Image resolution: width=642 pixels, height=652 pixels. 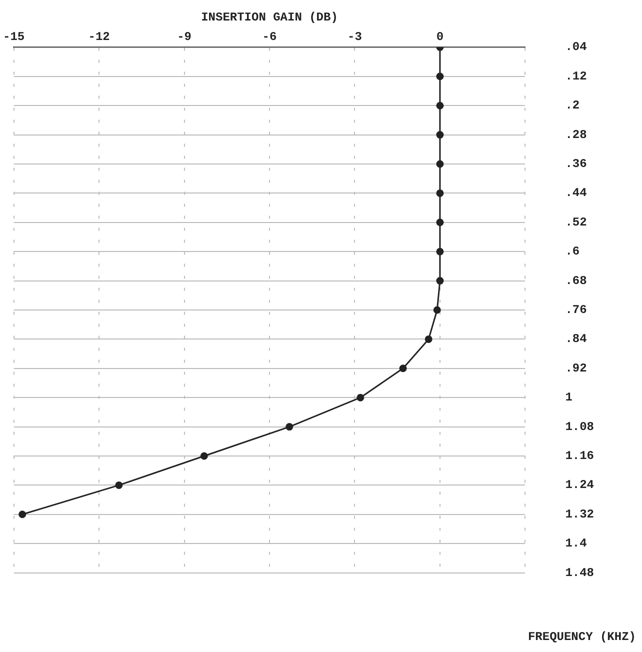 I want to click on y-tick-label: 1.48, so click(x=579, y=573).